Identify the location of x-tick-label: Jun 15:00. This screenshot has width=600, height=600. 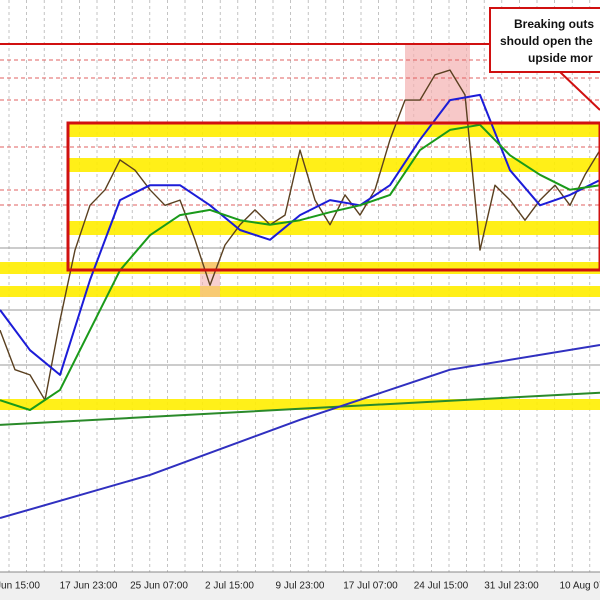
(20, 586).